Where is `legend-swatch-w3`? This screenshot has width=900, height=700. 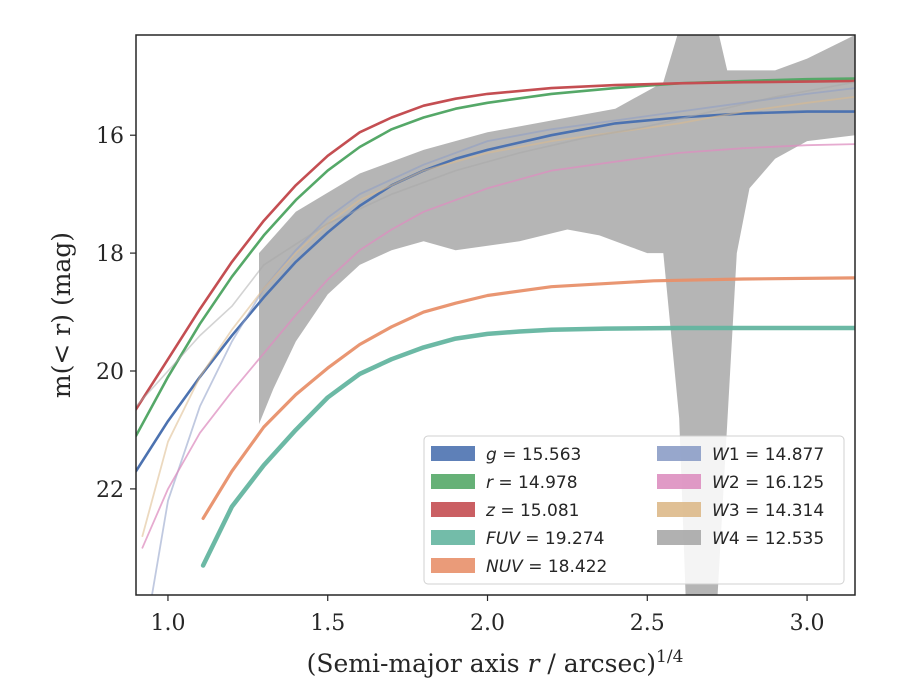 legend-swatch-w3 is located at coordinates (679, 509).